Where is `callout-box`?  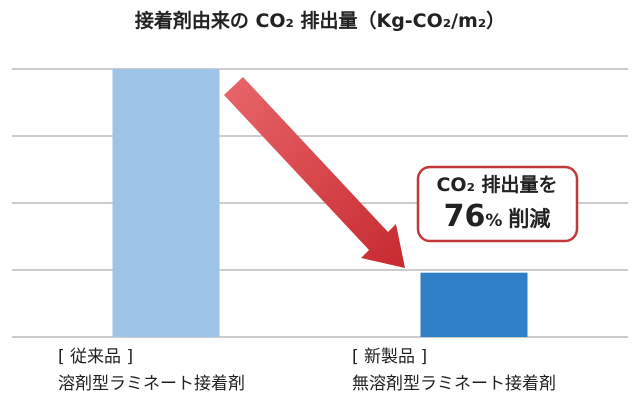
callout-box is located at coordinates (497, 204).